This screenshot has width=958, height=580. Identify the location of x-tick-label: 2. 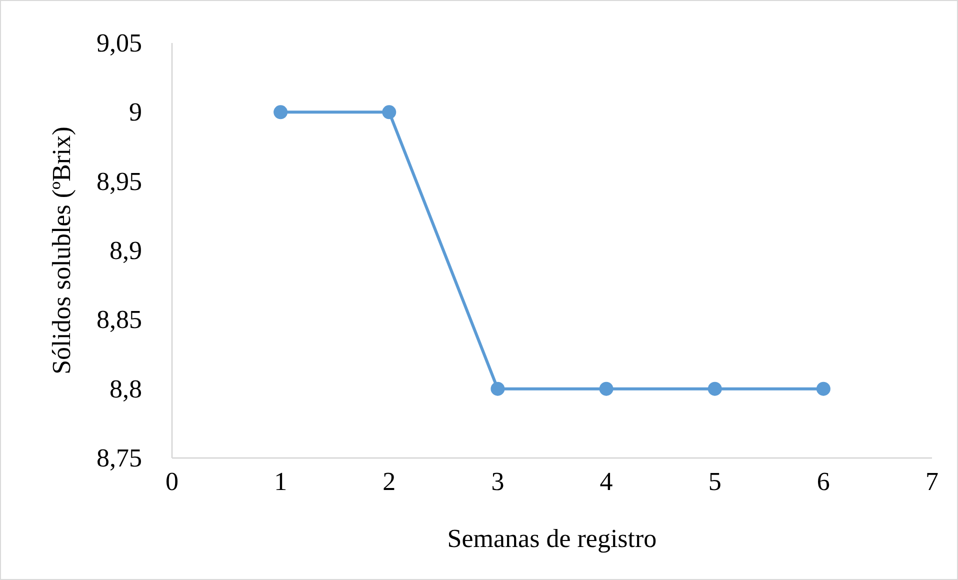
(389, 481).